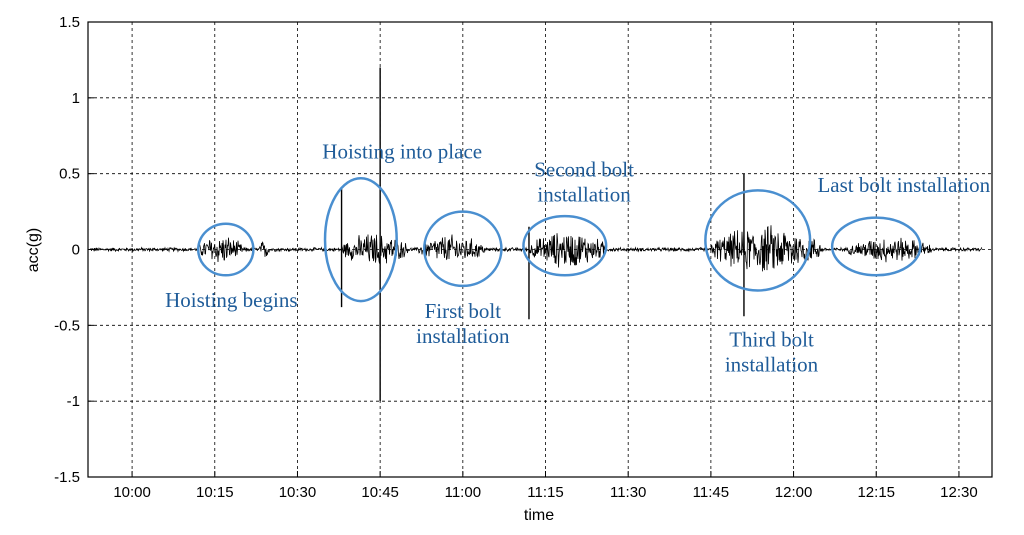  What do you see at coordinates (76, 98) in the screenshot?
I see `y-tick-label: 1` at bounding box center [76, 98].